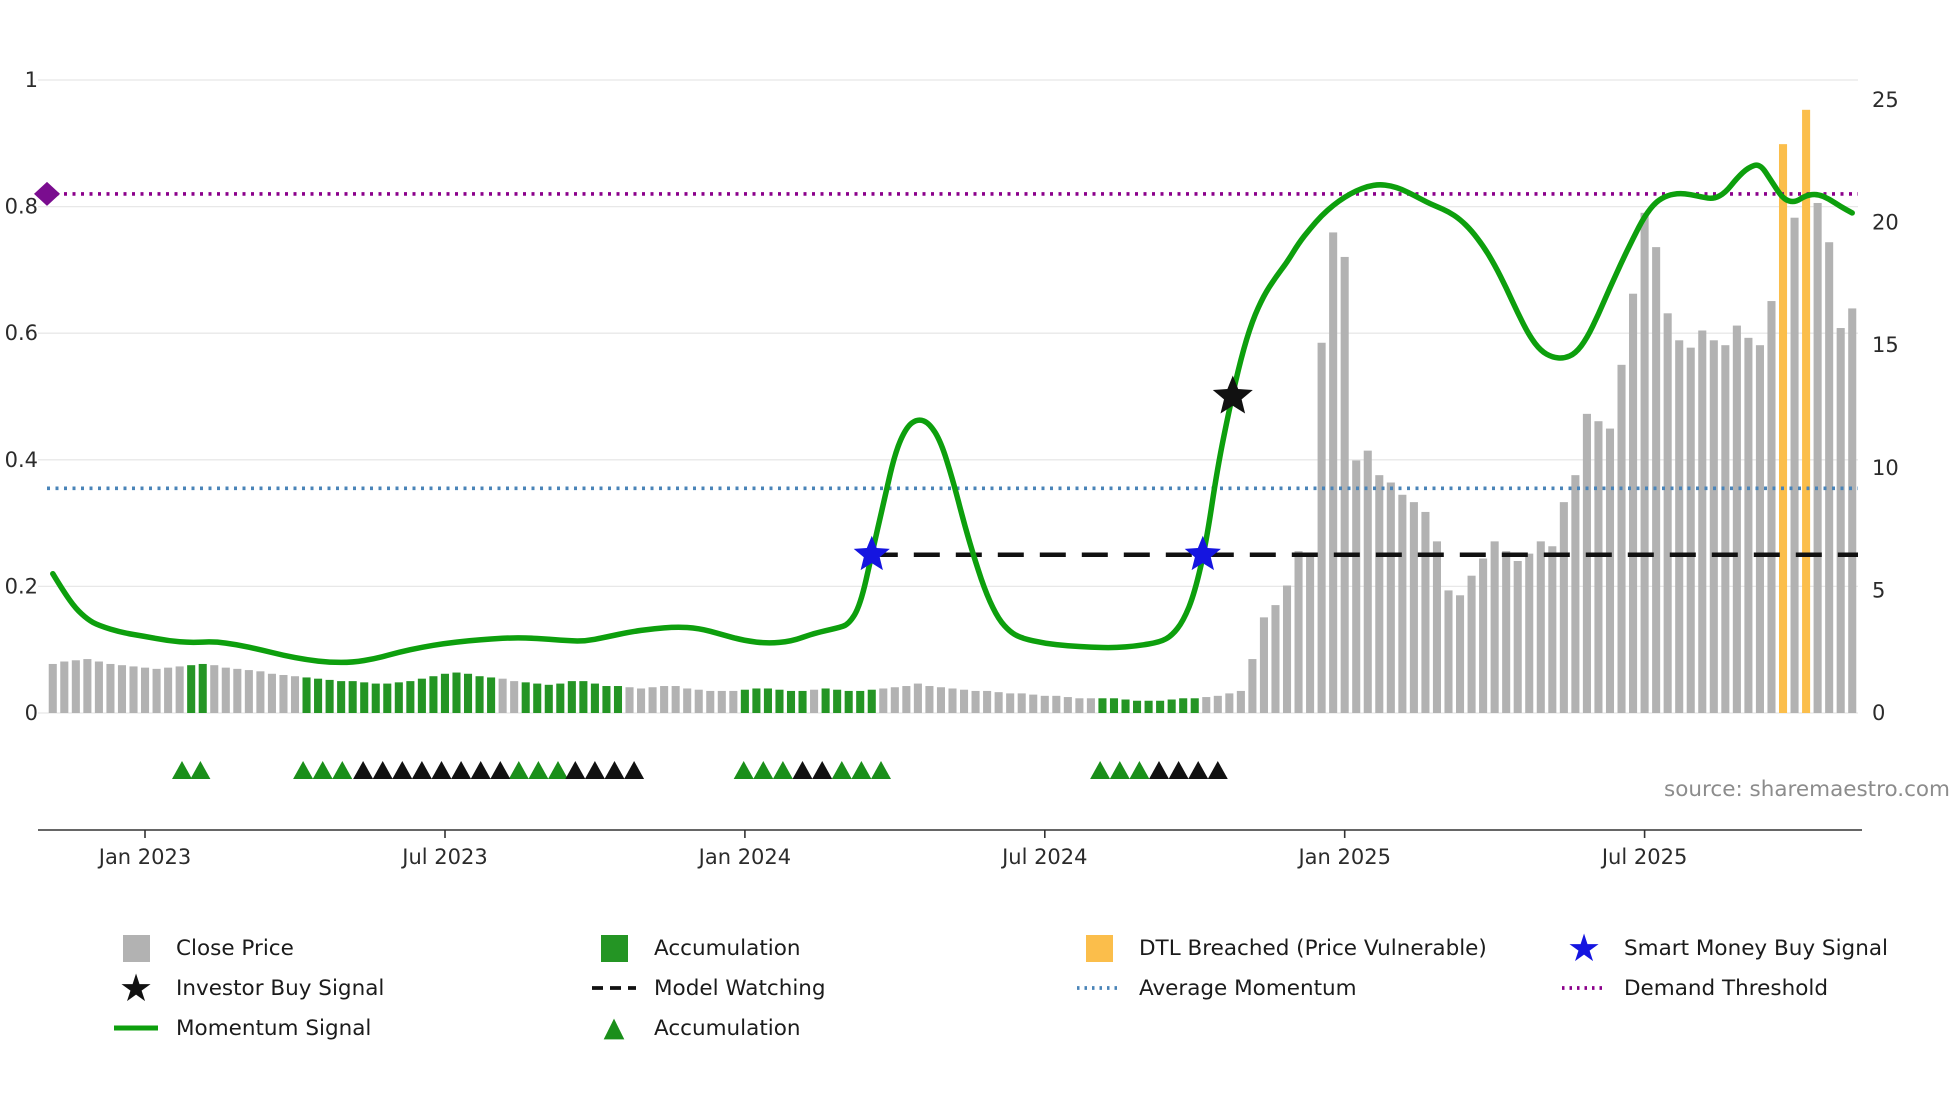 The width and height of the screenshot is (1960, 1102). I want to click on x-tick-label: Jul 2023, so click(443, 857).